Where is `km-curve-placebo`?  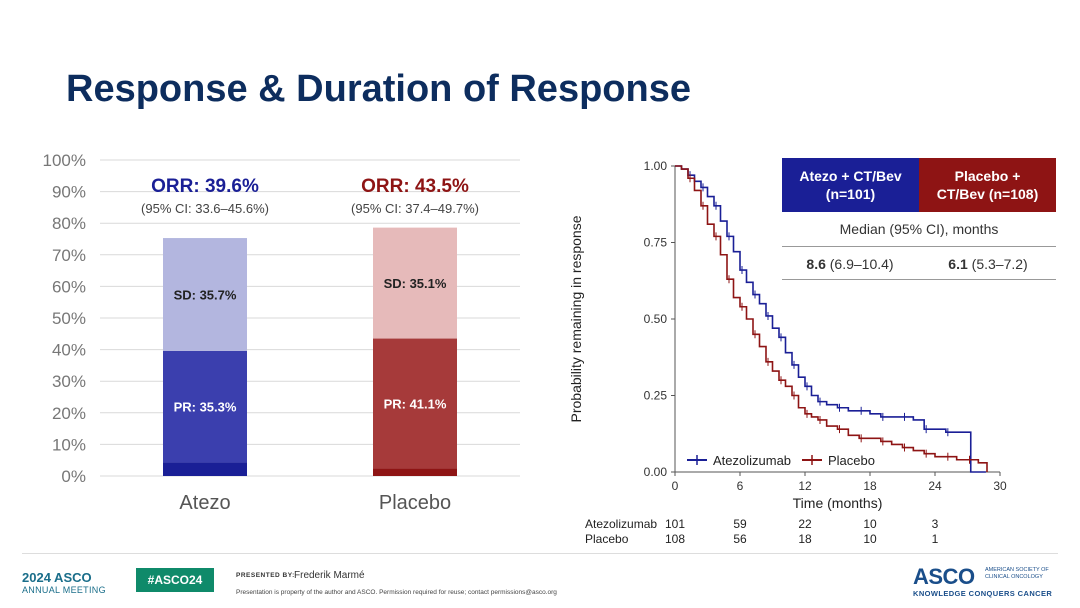
km-curve-placebo is located at coordinates (831, 318).